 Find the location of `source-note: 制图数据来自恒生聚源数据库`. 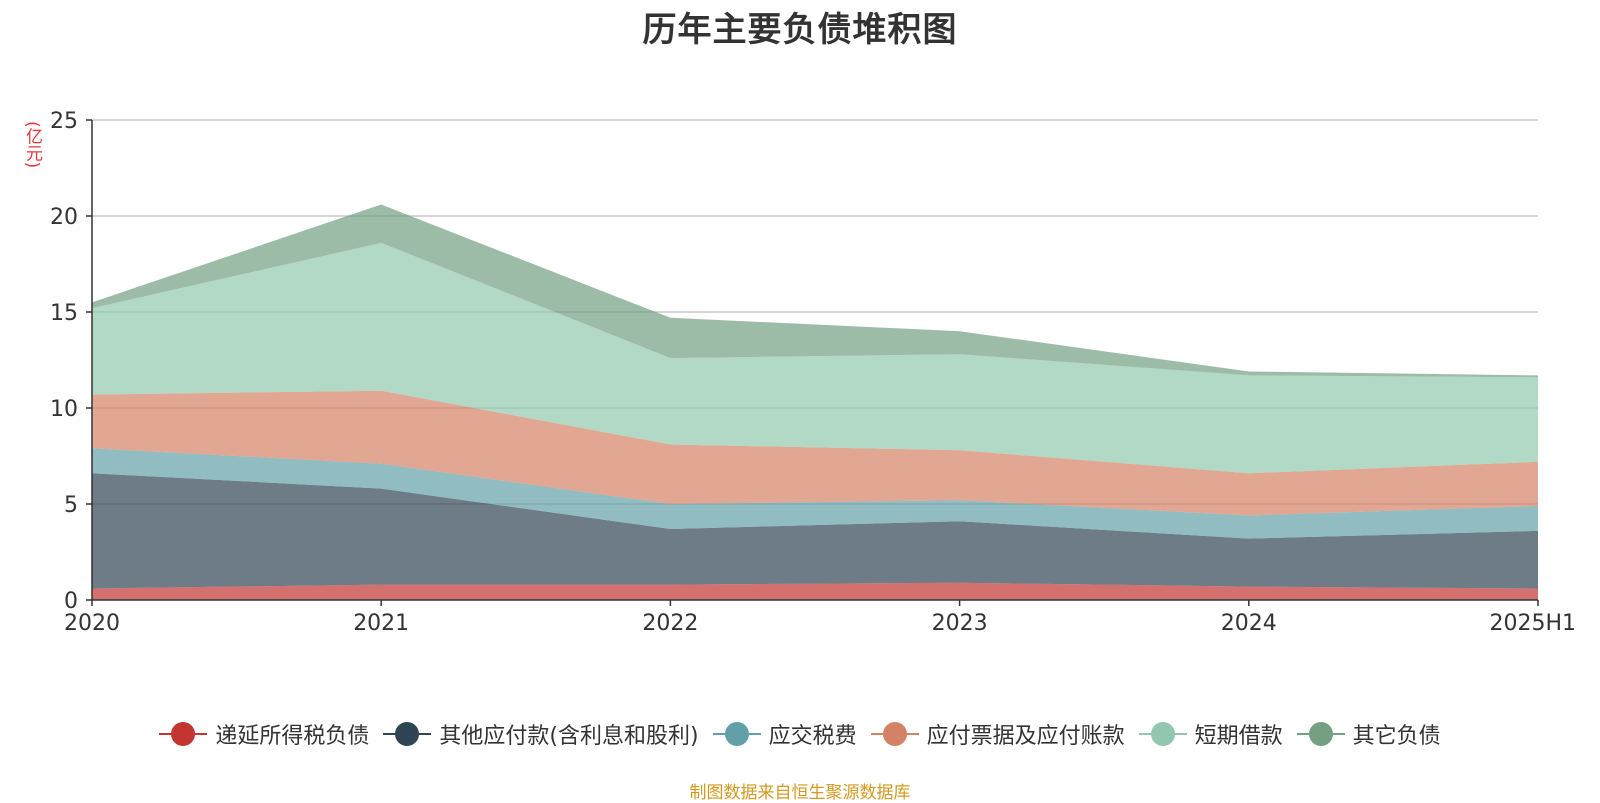

source-note: 制图数据来自恒生聚源数据库 is located at coordinates (800, 793).